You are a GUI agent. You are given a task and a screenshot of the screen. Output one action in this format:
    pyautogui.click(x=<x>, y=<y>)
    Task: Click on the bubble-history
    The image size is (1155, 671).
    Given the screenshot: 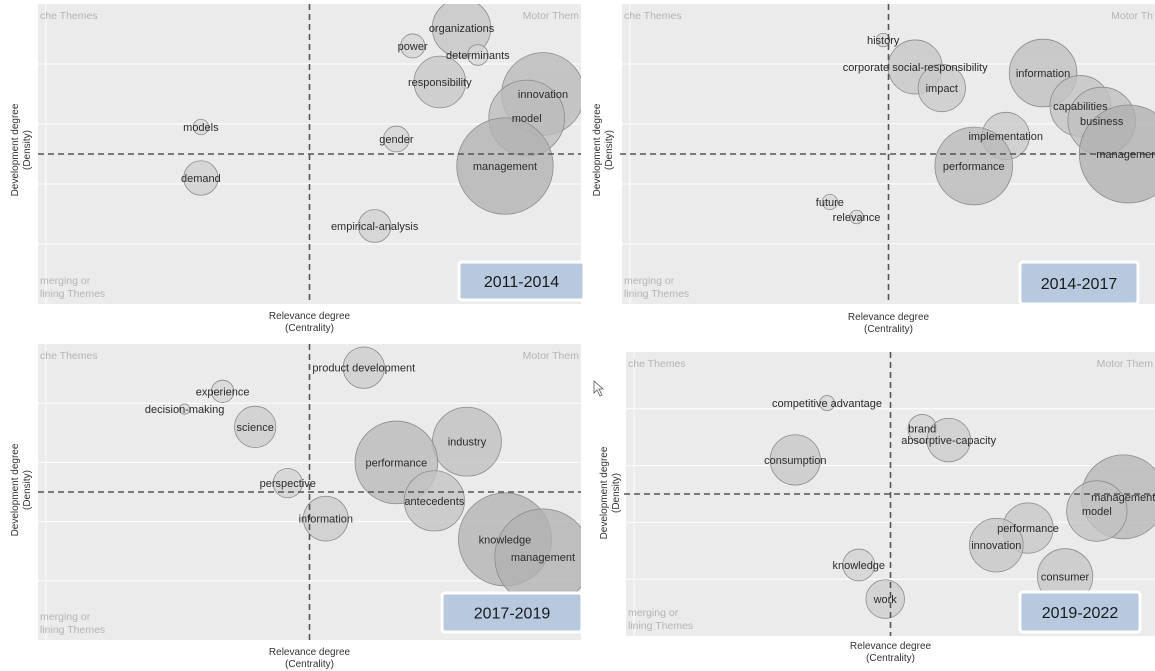 What is the action you would take?
    pyautogui.click(x=883, y=40)
    